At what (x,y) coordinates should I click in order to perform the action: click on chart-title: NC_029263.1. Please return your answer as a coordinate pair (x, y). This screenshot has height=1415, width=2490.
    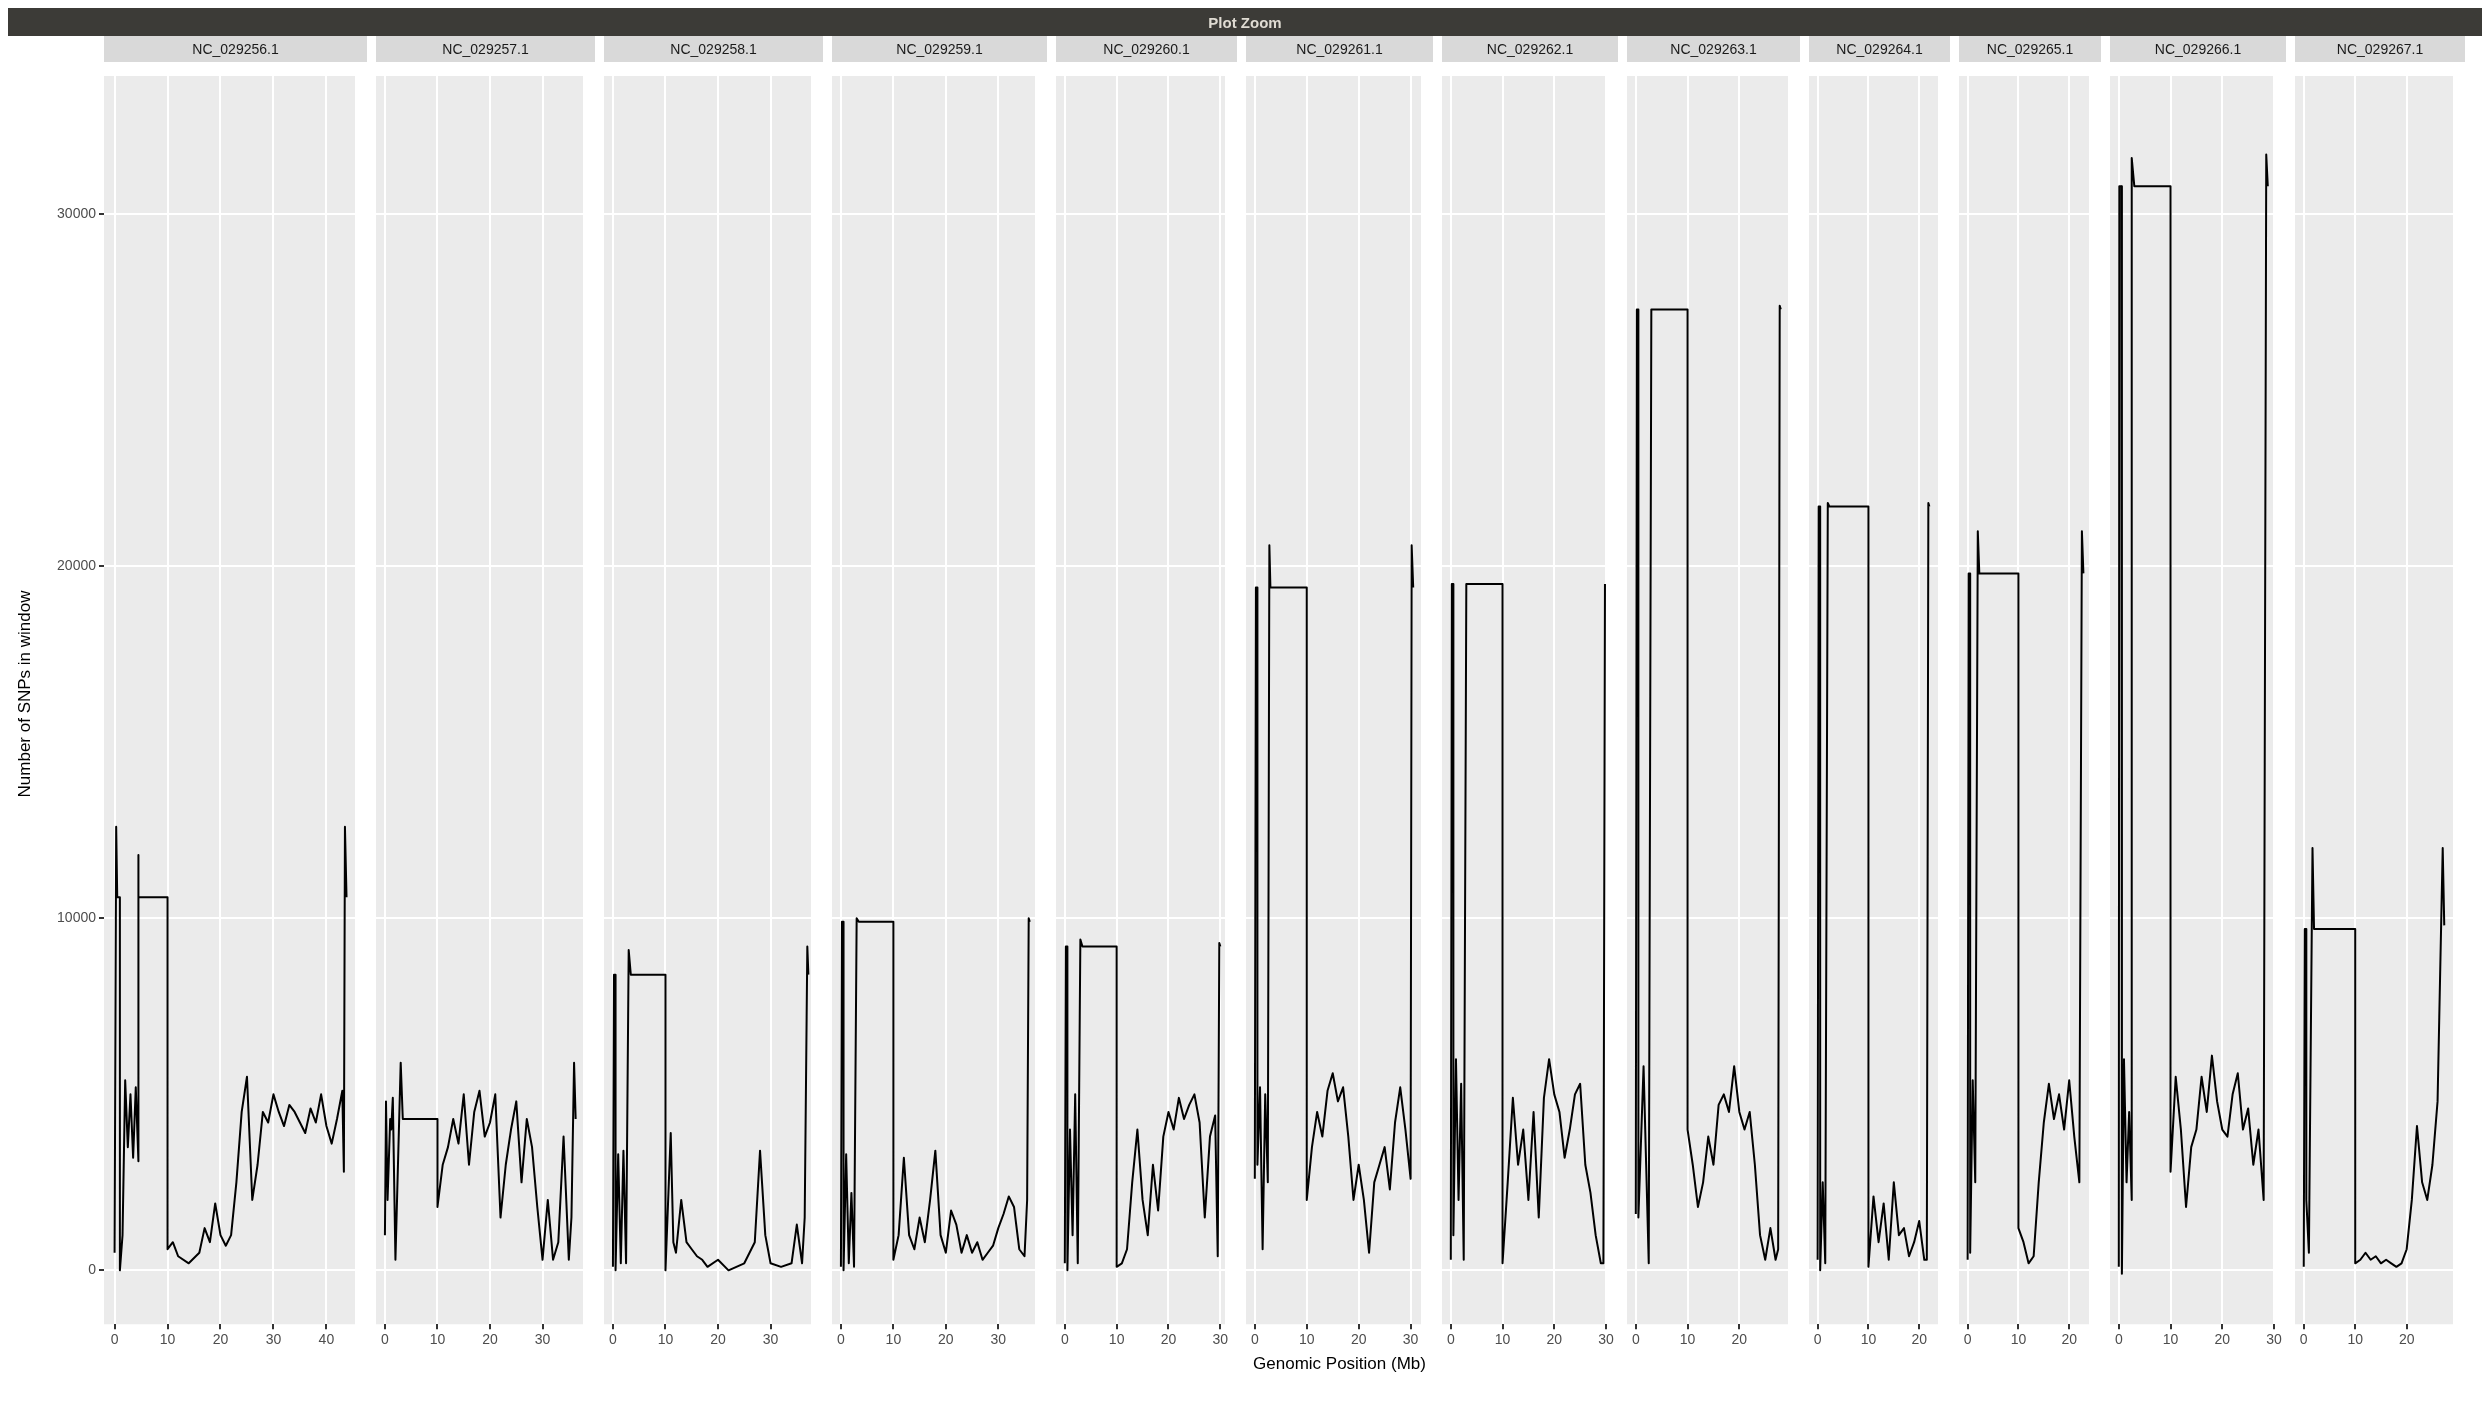
    Looking at the image, I should click on (1713, 49).